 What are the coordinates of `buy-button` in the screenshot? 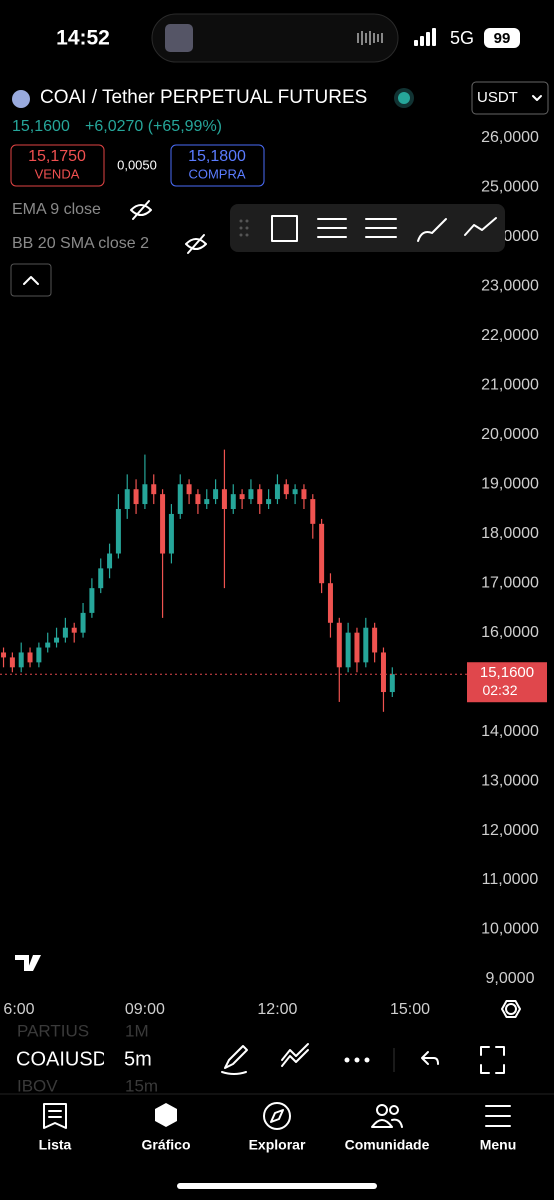 It's located at (217, 165).